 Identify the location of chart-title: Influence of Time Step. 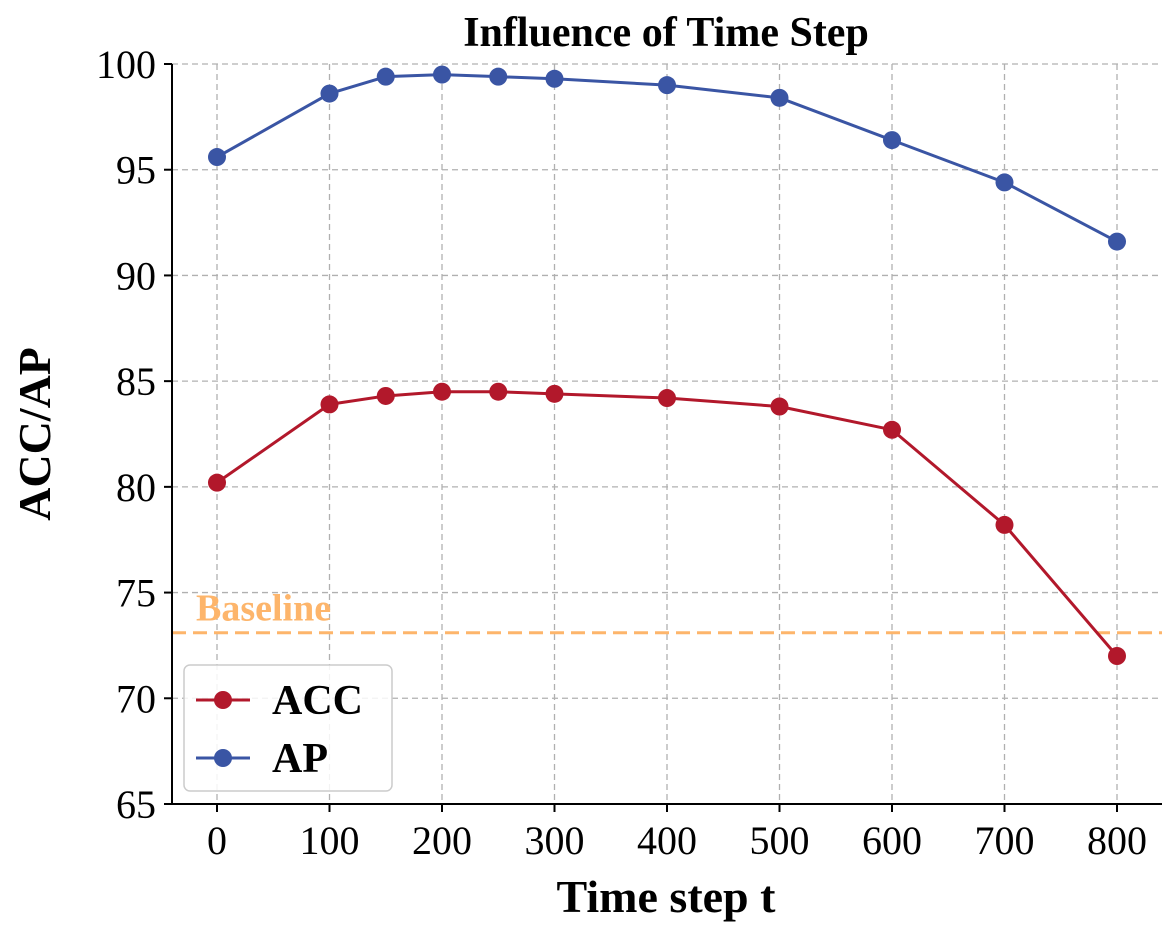
(666, 33).